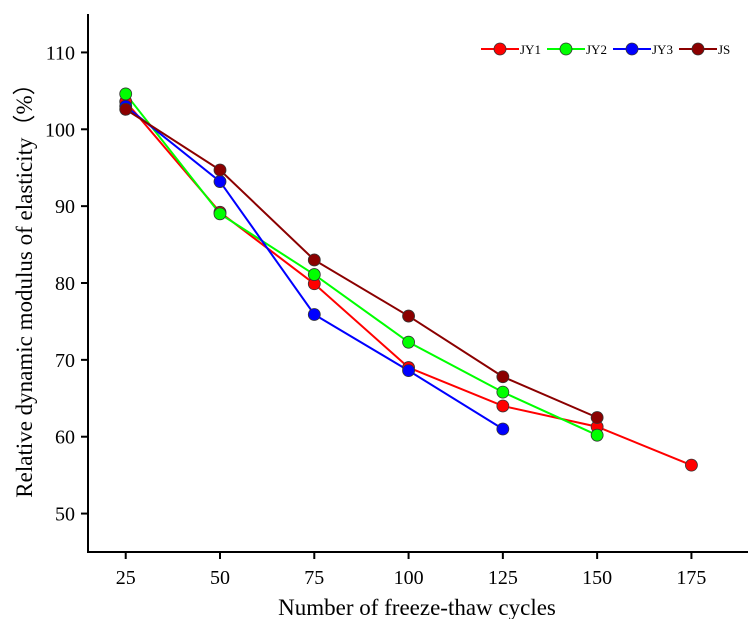 Image resolution: width=748 pixels, height=619 pixels. What do you see at coordinates (503, 578) in the screenshot?
I see `x-tick-label: 125` at bounding box center [503, 578].